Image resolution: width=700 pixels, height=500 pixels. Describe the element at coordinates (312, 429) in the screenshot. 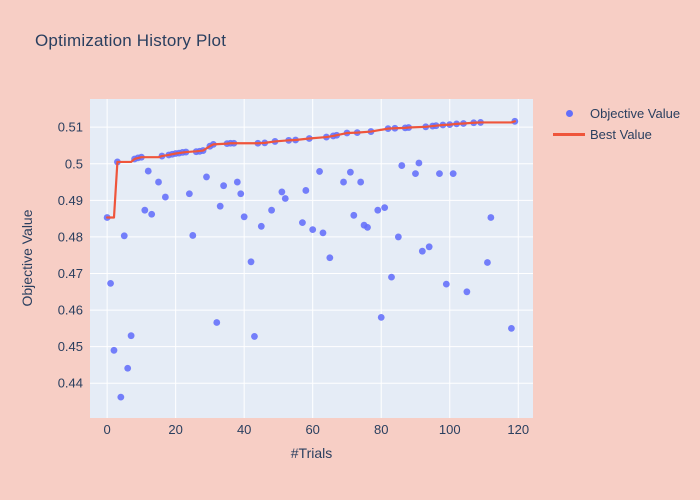

I see `x-tick-label: 60` at that location.